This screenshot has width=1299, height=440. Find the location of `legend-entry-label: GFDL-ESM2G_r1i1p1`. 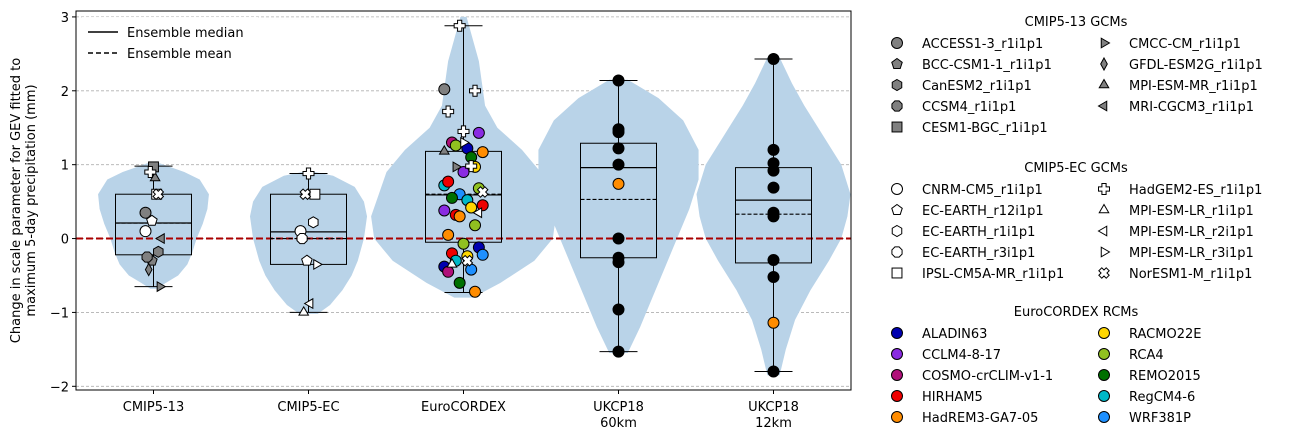

legend-entry-label: GFDL-ESM2G_r1i1p1 is located at coordinates (1196, 65).